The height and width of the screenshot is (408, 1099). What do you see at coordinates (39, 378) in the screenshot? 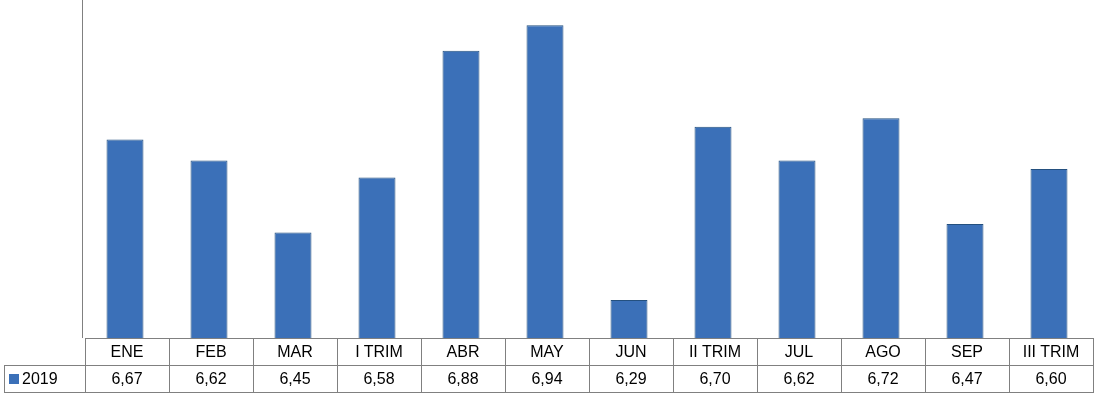
I see `legend-label: 2019` at bounding box center [39, 378].